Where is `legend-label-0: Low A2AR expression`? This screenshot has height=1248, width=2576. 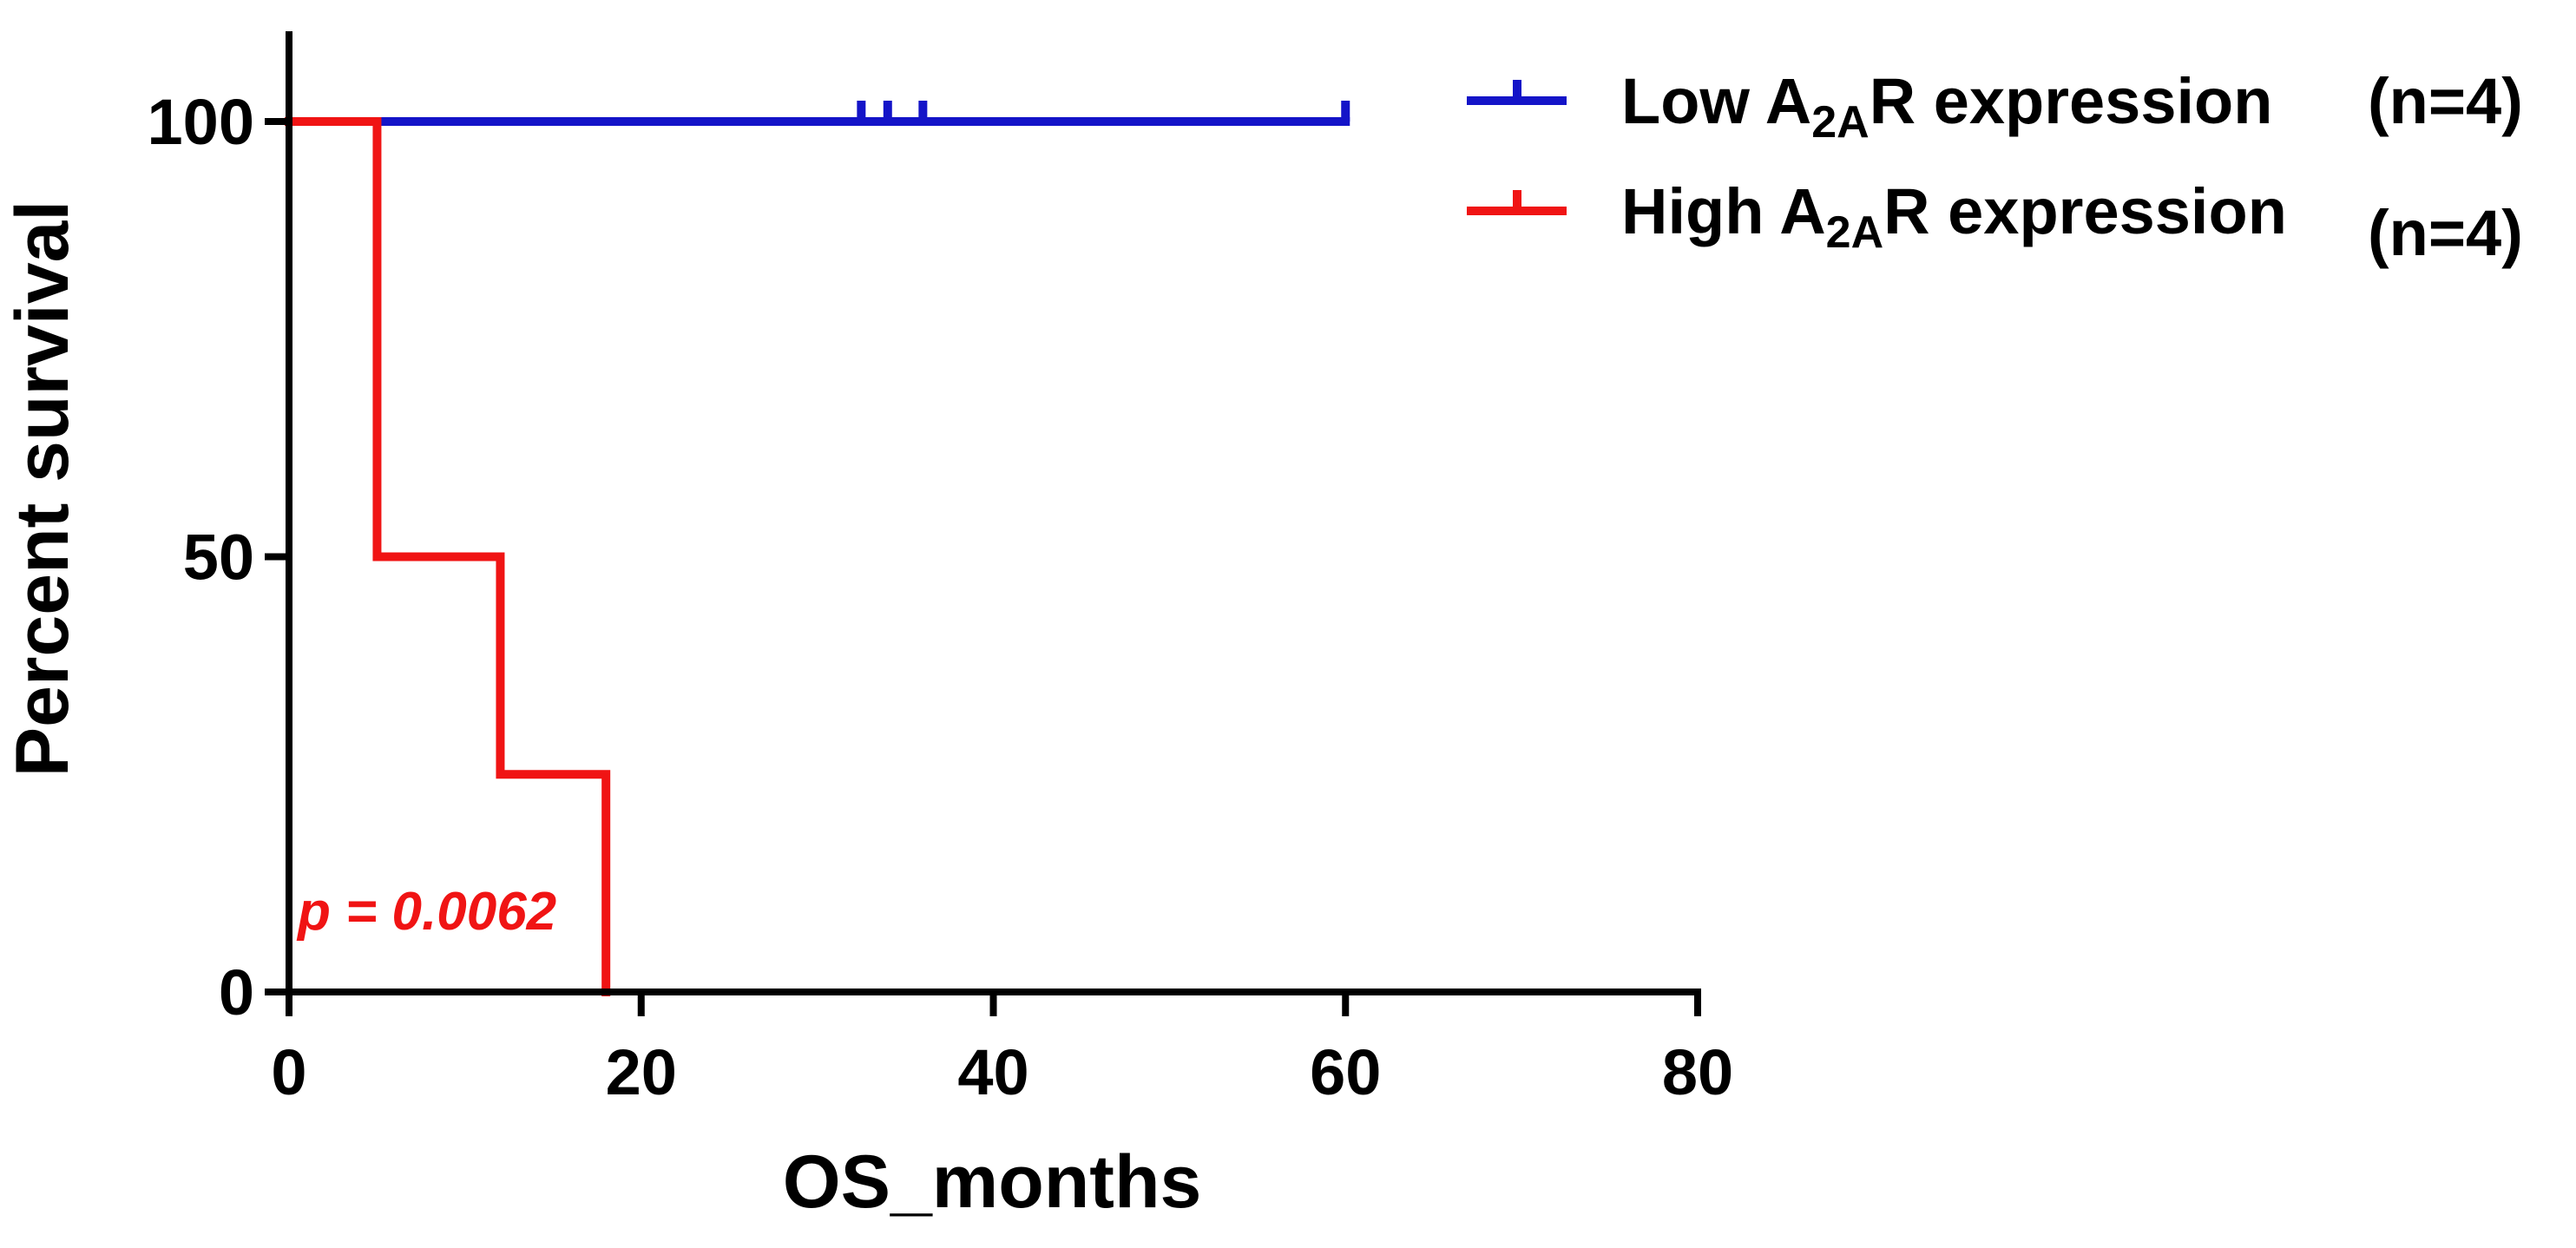 legend-label-0: Low A2AR expression is located at coordinates (1947, 106).